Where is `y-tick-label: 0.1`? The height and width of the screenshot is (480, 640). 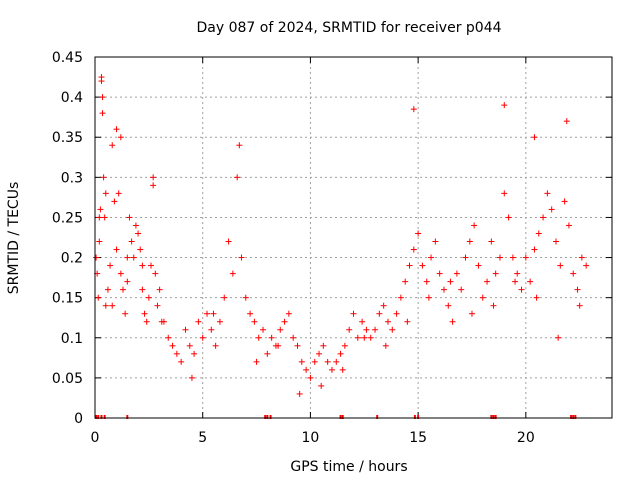
y-tick-label: 0.1 is located at coordinates (72, 339).